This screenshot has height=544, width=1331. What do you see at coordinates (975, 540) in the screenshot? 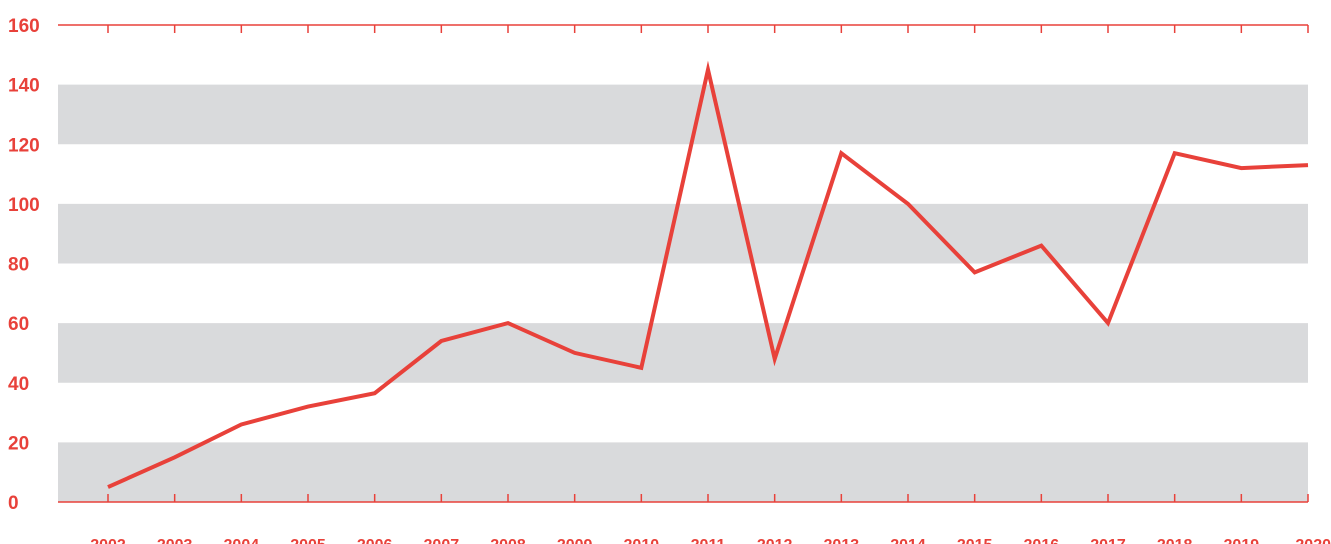
I see `x-tick-label: 2015` at bounding box center [975, 540].